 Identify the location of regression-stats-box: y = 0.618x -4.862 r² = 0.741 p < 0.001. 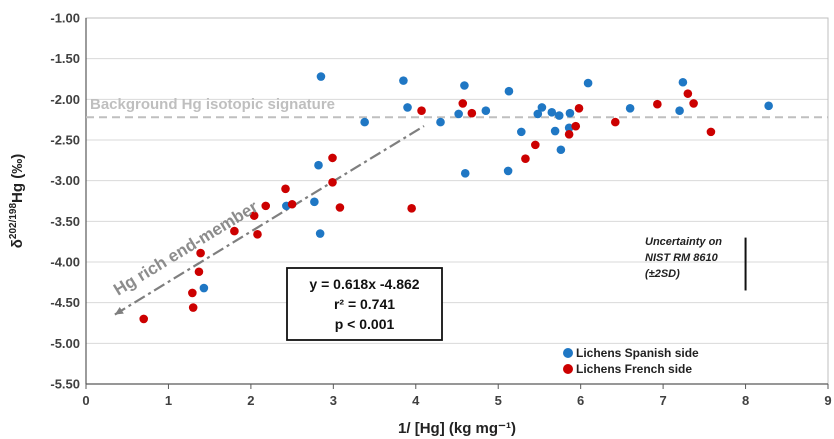
(364, 304).